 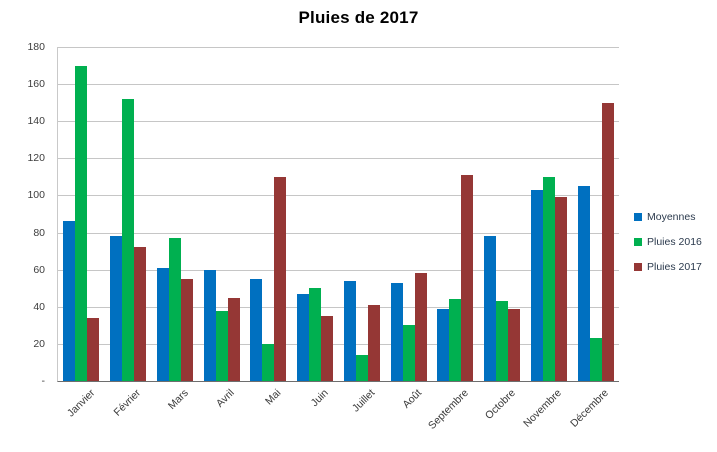 I want to click on bar-moyennes-avril, so click(x=209, y=325).